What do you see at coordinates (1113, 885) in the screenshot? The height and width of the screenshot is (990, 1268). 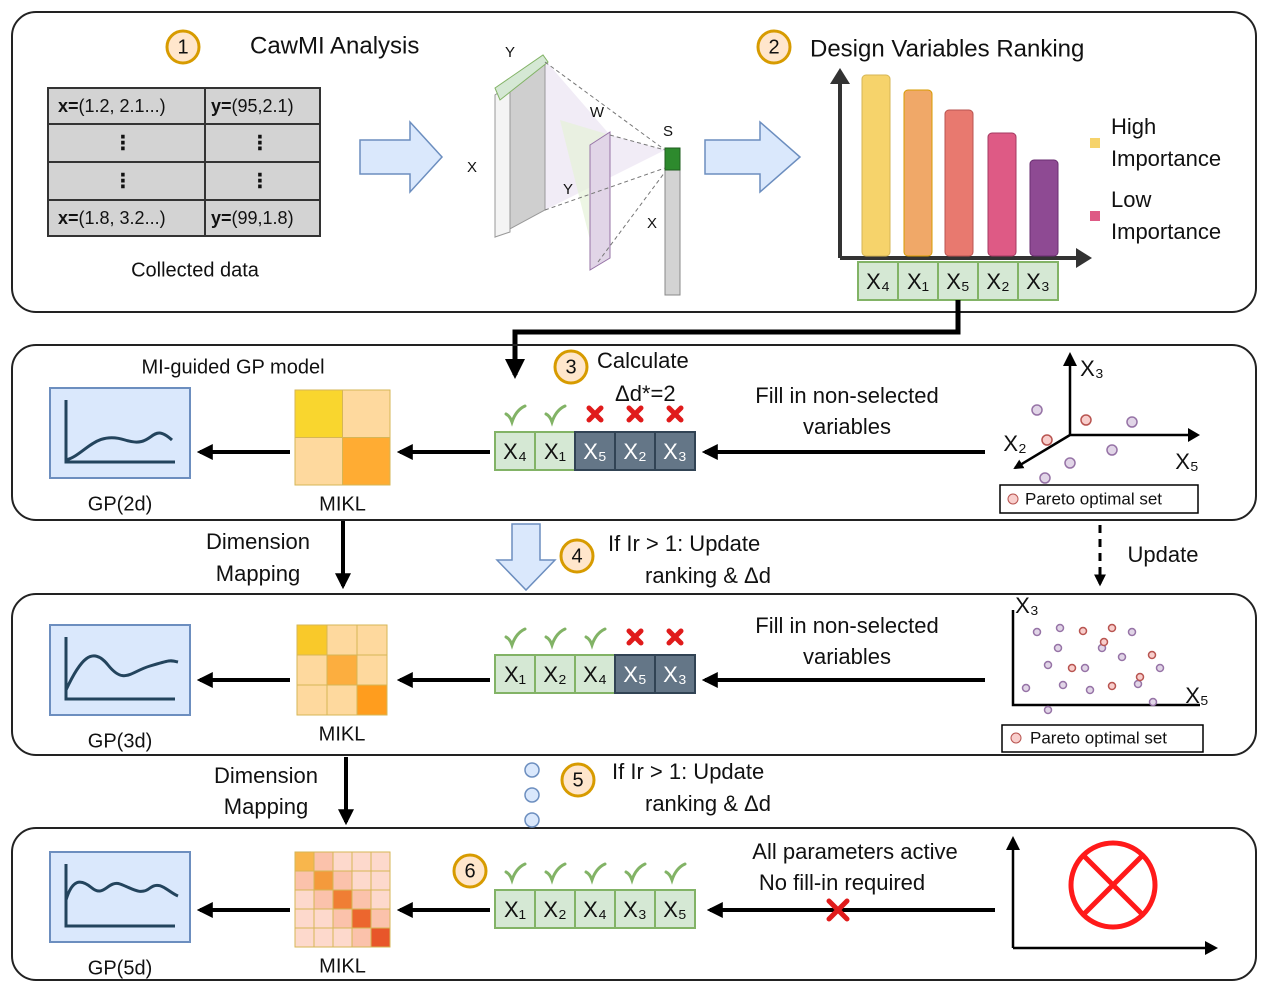 I see `no-fill-icon` at bounding box center [1113, 885].